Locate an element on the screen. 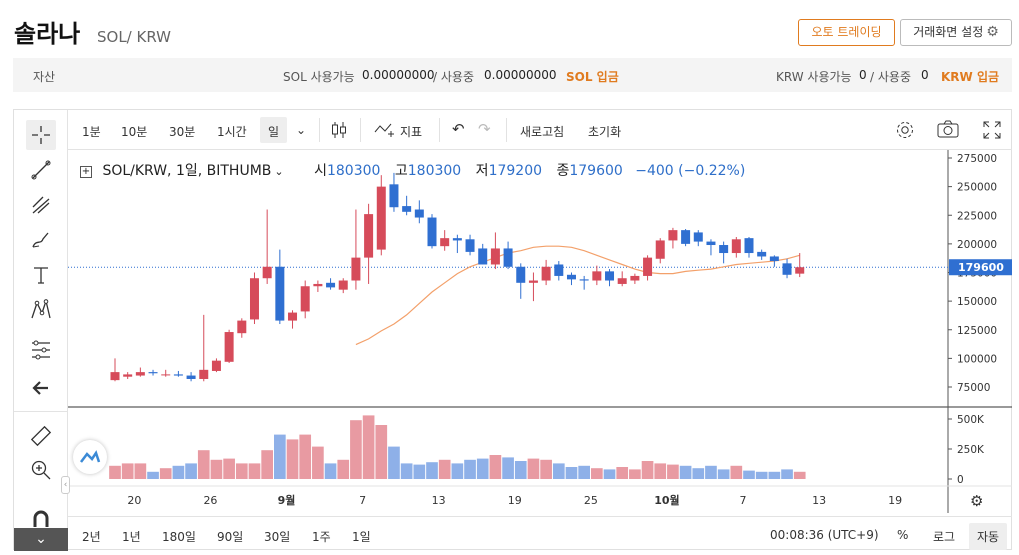 The width and height of the screenshot is (1019, 555). toolbar-separator is located at coordinates (506, 130).